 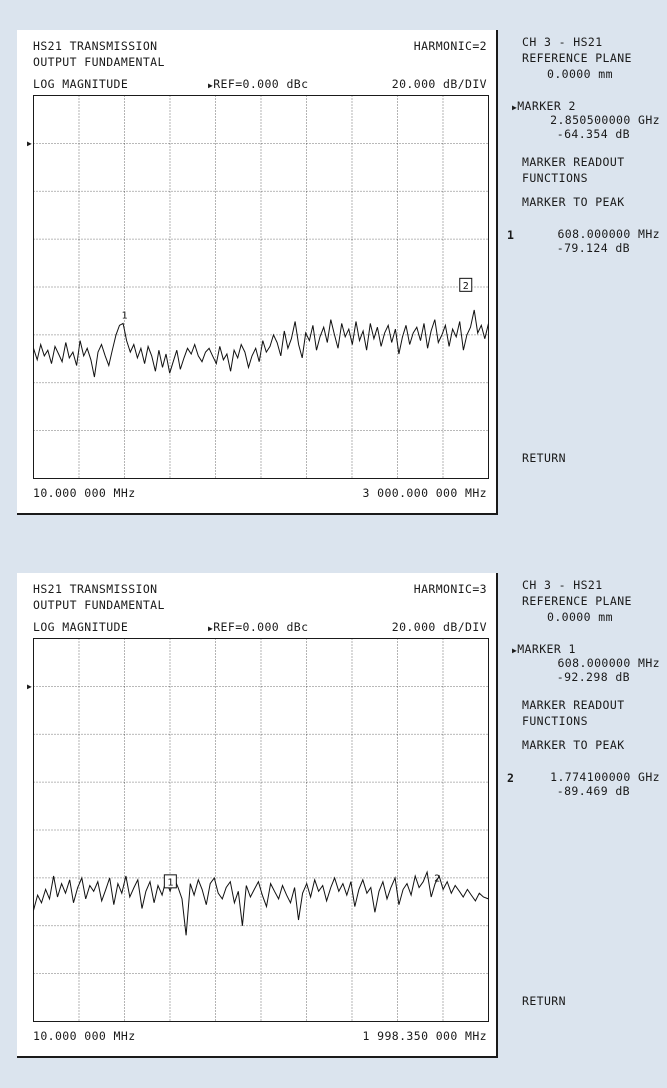 I want to click on softkey-active-marker: ▶MARKER 1, so click(x=544, y=649).